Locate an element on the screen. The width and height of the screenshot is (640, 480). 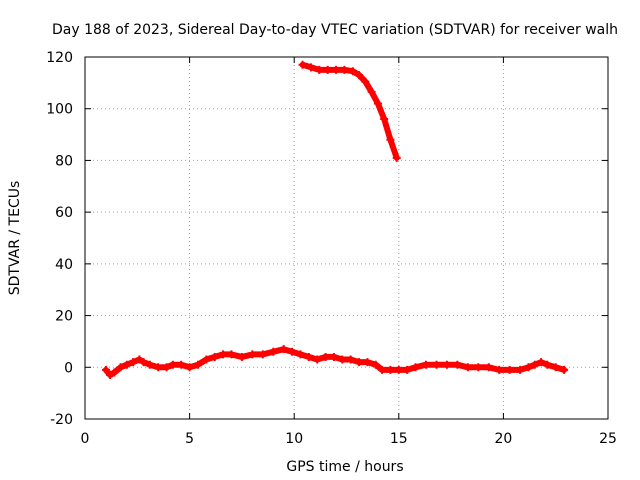
x-tick-label: 20 is located at coordinates (503, 439).